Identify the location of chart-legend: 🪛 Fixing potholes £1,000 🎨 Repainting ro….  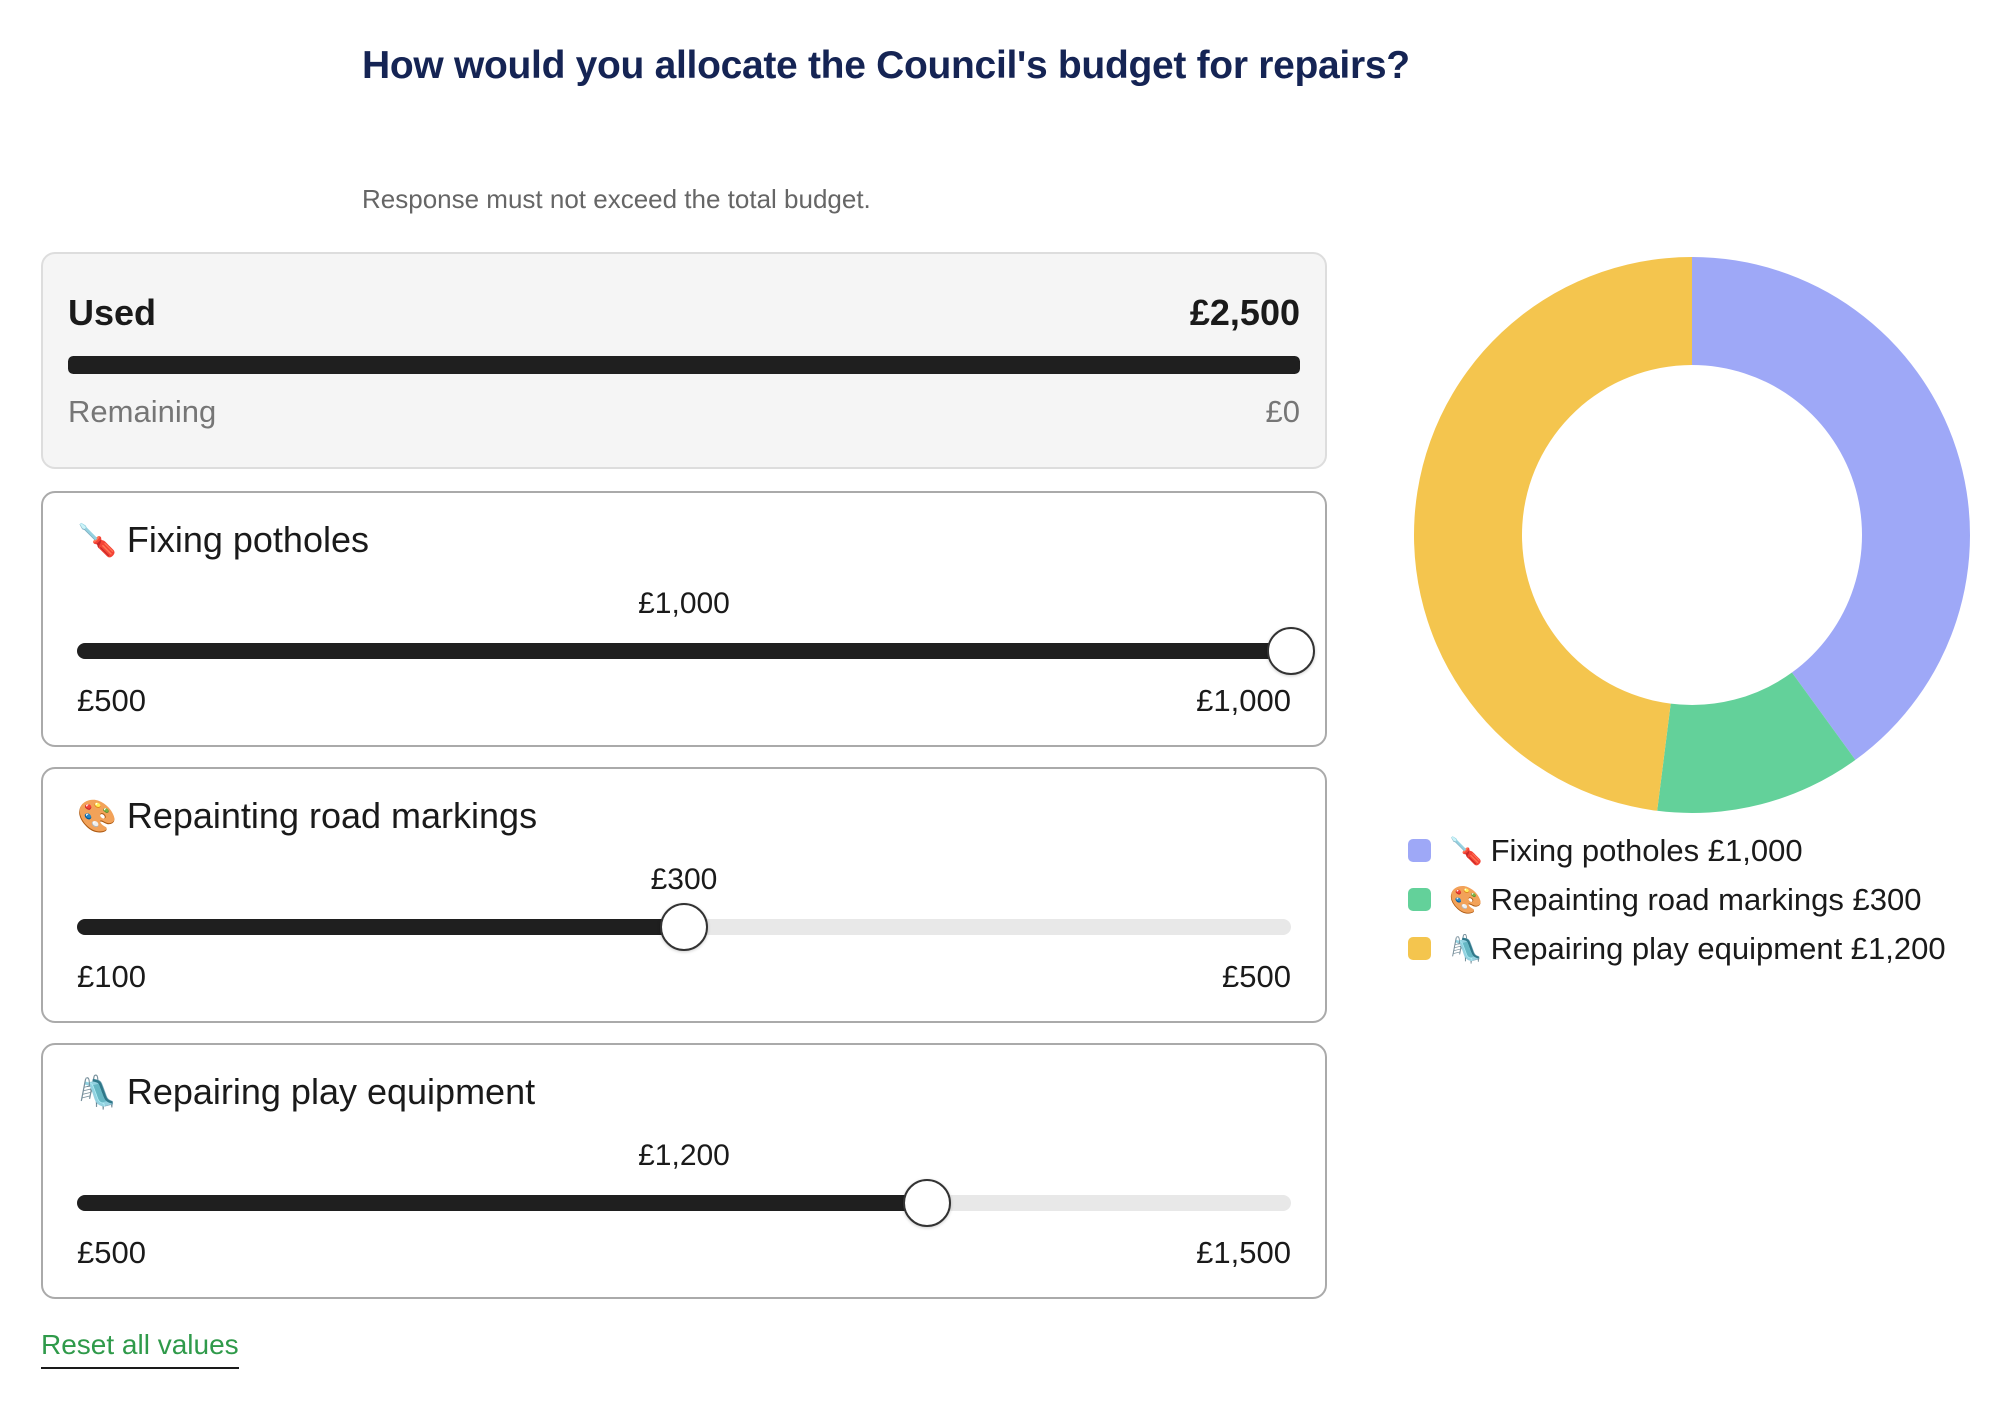
(1677, 899).